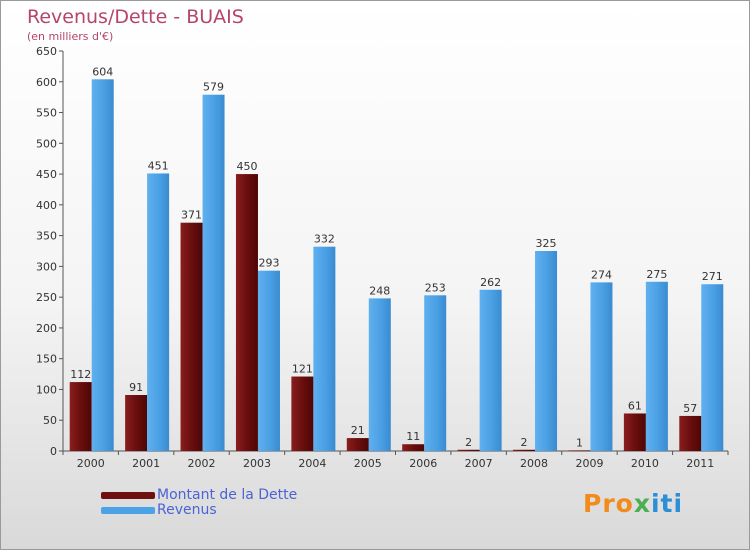  I want to click on y-tick-label: 200, so click(46, 328).